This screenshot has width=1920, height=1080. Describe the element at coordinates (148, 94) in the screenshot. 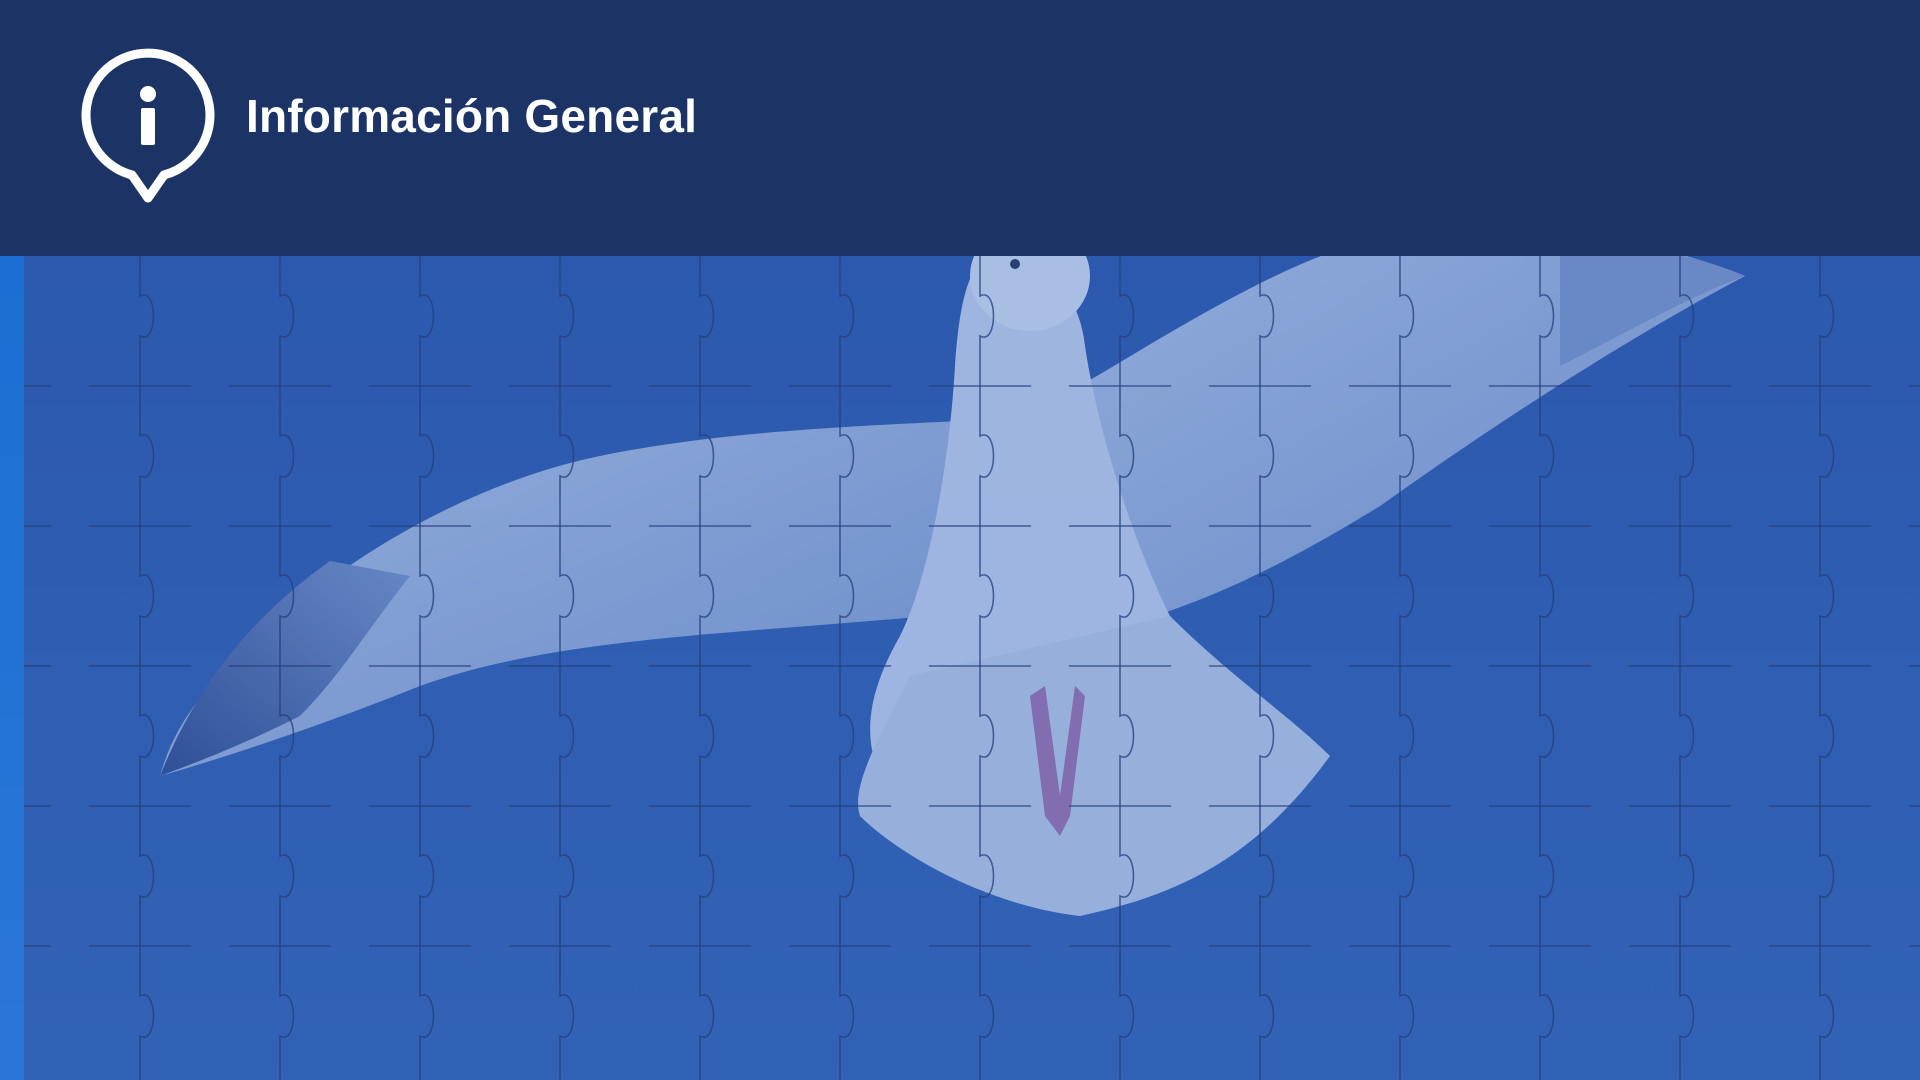

I see `info-dot` at that location.